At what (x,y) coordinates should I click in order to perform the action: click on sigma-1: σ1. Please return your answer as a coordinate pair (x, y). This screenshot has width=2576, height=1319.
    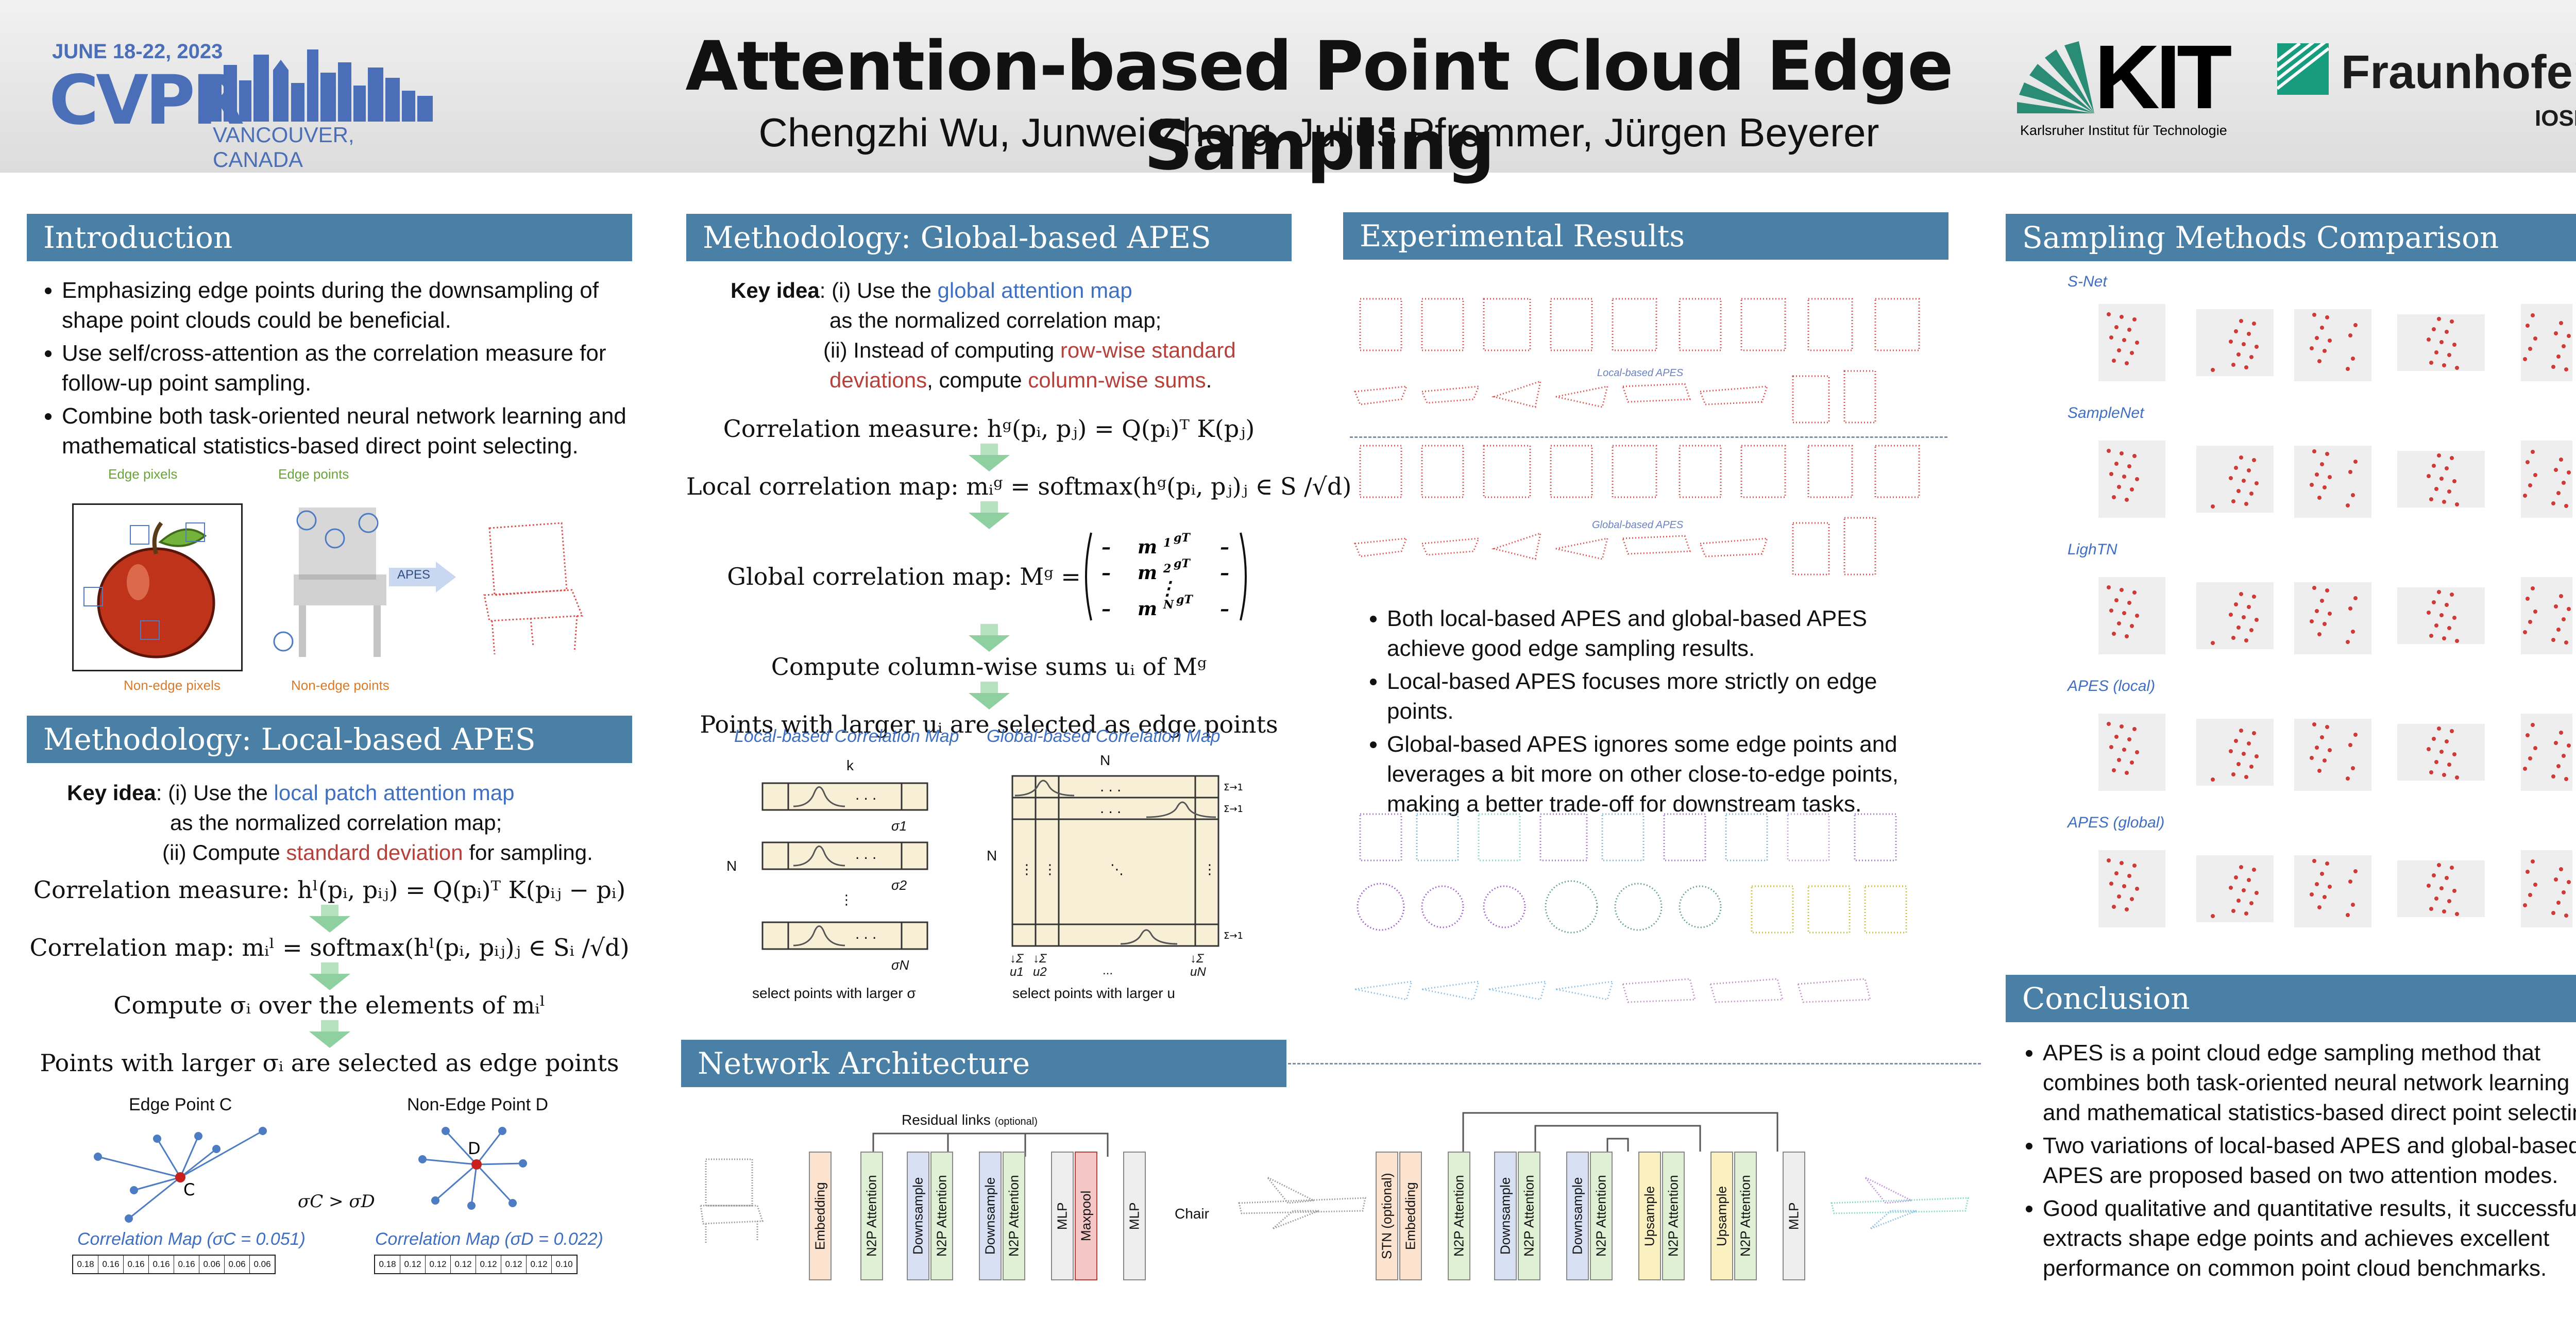
    Looking at the image, I should click on (899, 826).